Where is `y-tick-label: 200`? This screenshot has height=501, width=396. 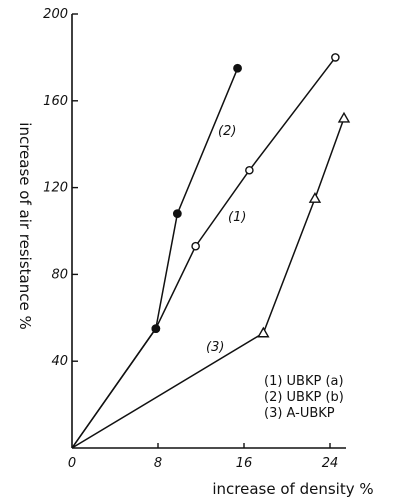
y-tick-label: 200 is located at coordinates (55, 14).